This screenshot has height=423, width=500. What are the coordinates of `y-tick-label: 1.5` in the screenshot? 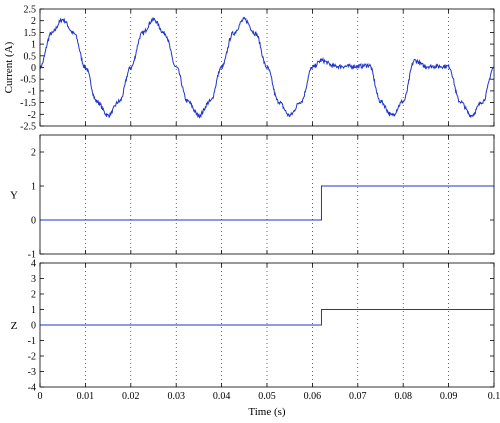 It's located at (30, 33).